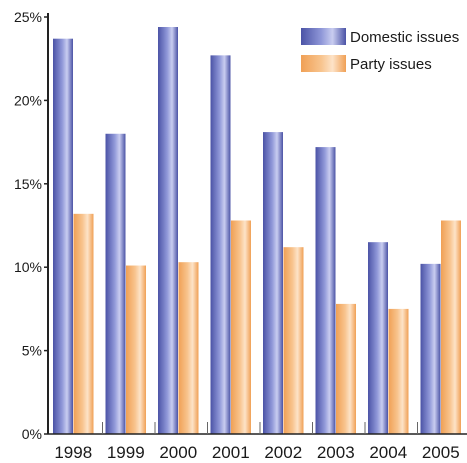 The width and height of the screenshot is (467, 463). I want to click on y-tick-label: 15%, so click(28, 184).